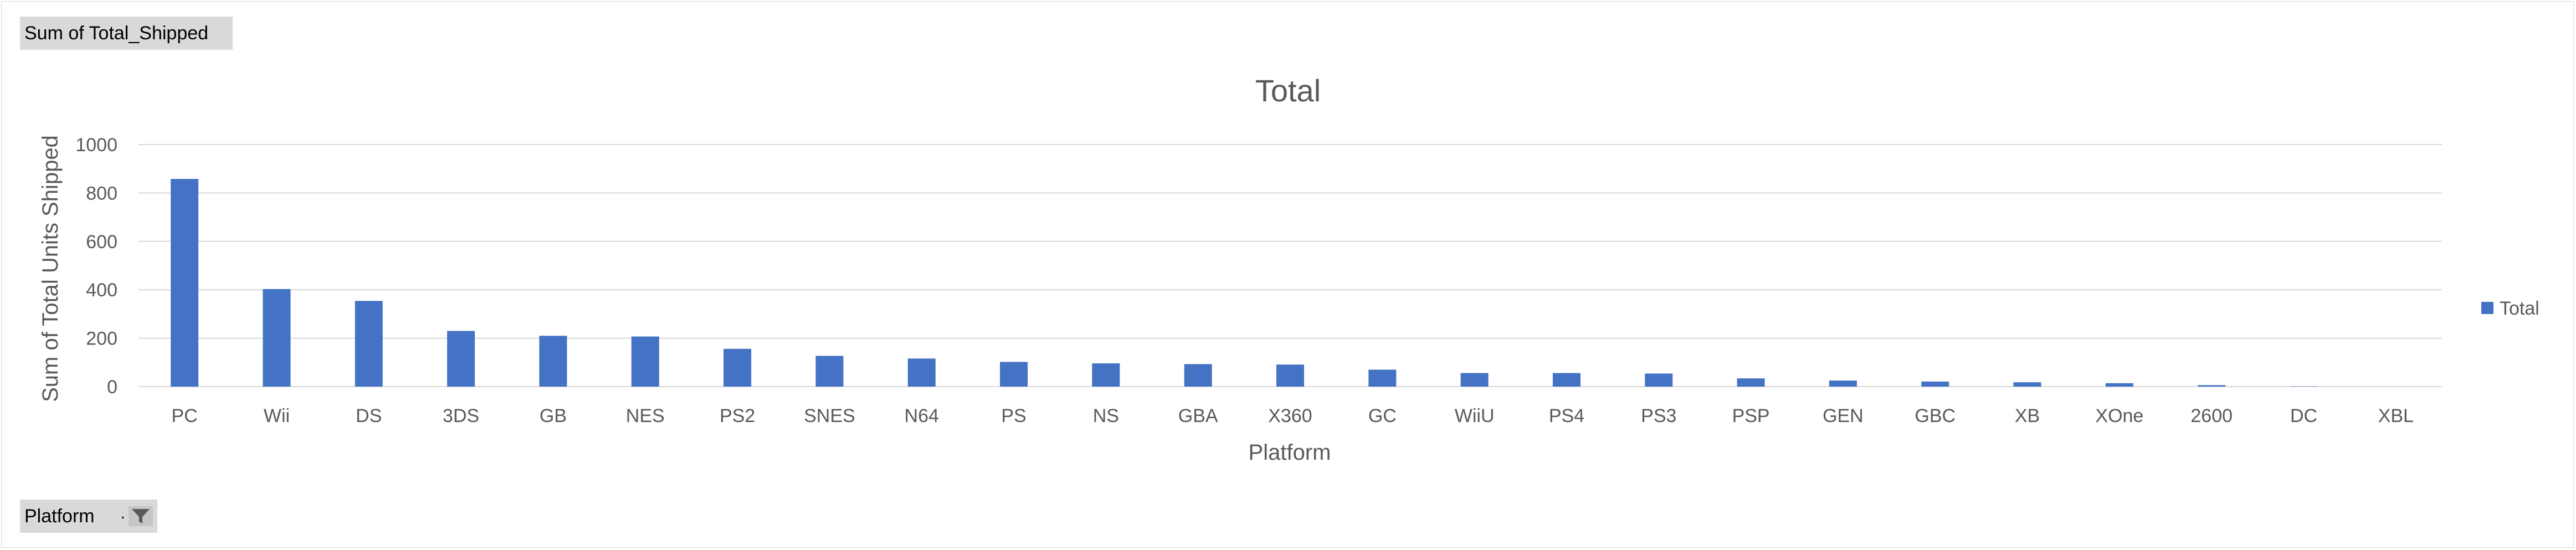 Image resolution: width=2576 pixels, height=550 pixels. I want to click on x-tick-label: PS4, so click(1566, 415).